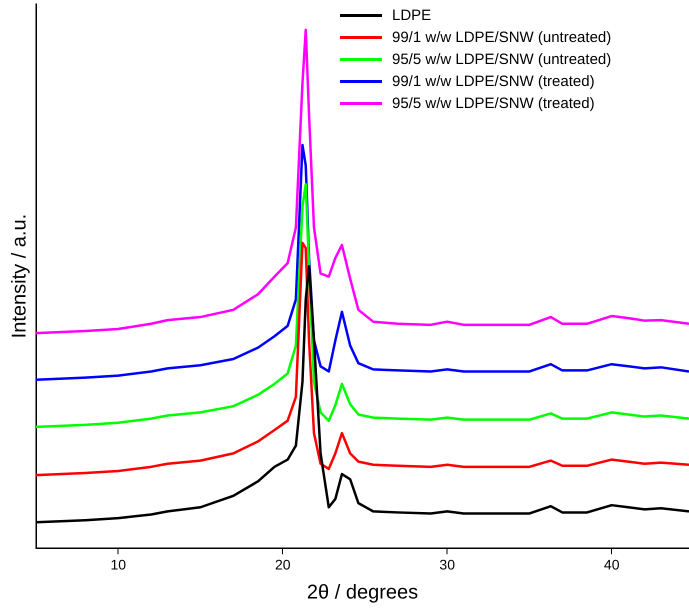 Image resolution: width=689 pixels, height=613 pixels. What do you see at coordinates (493, 81) in the screenshot?
I see `legend-label: 99/1 w/w LDPE/SNW (treated)` at bounding box center [493, 81].